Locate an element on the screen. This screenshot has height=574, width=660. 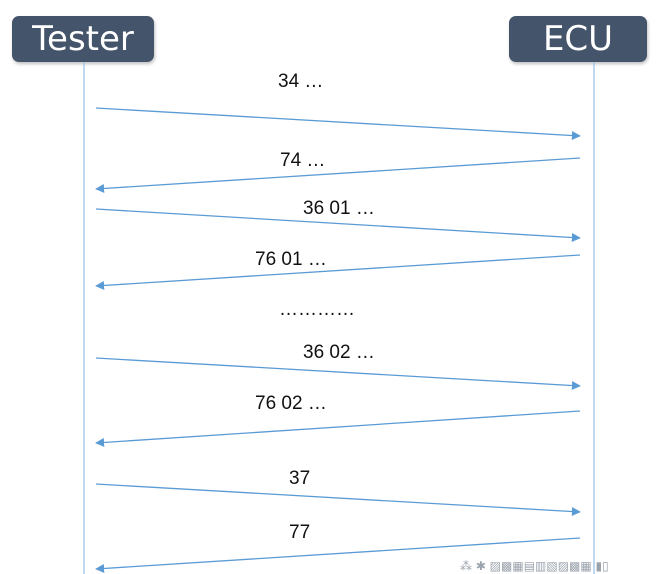
message-label: 77 is located at coordinates (299, 532).